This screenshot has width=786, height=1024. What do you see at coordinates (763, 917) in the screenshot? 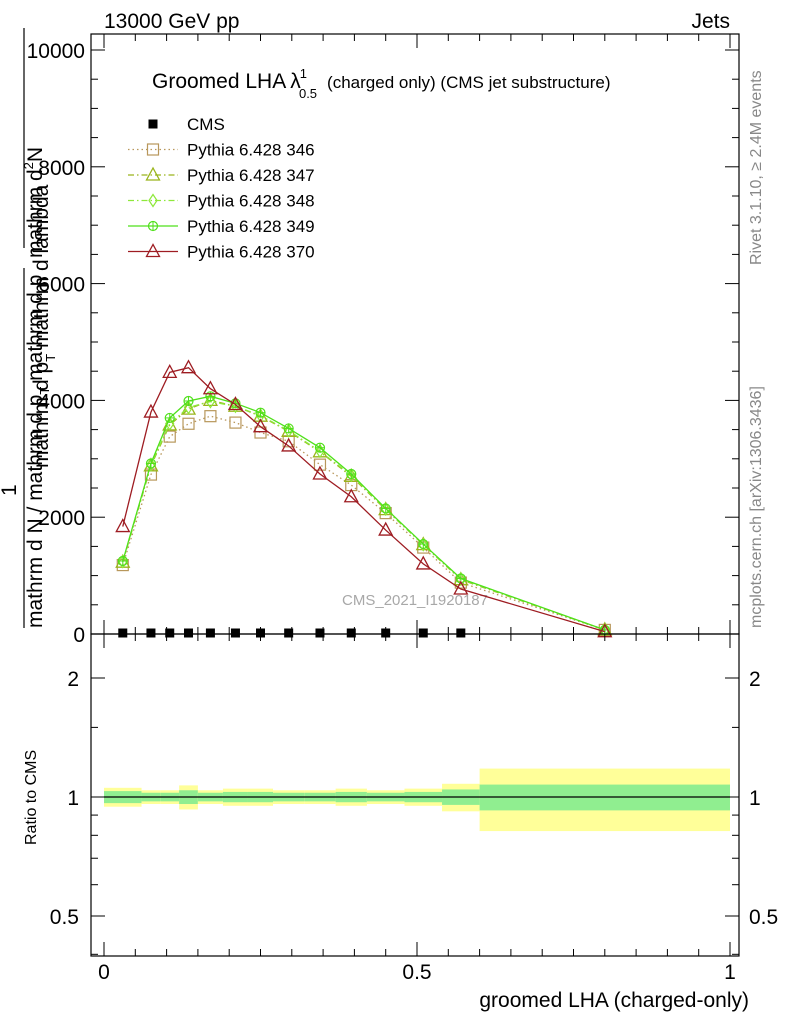
I see `ratio-y-tick-label-right: 0.5` at bounding box center [763, 917].